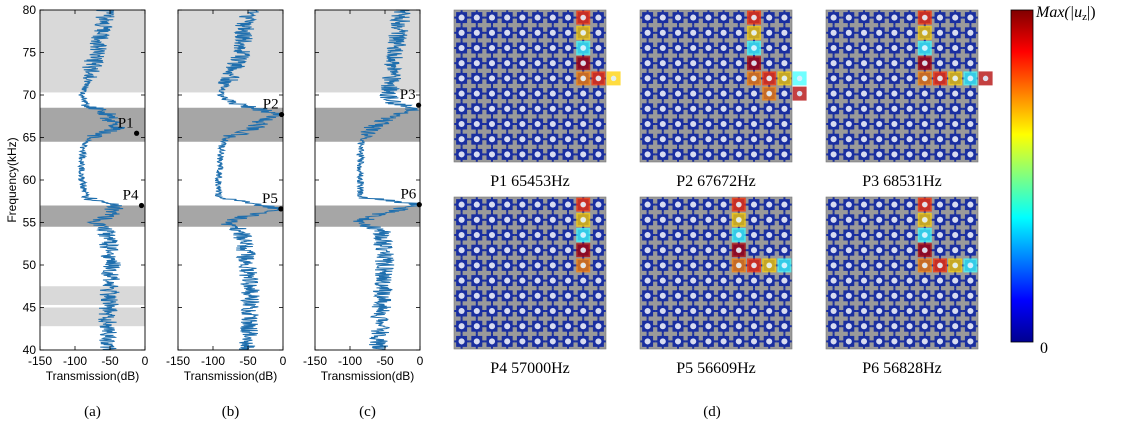  What do you see at coordinates (248, 361) in the screenshot?
I see `x-tick-label: -50` at bounding box center [248, 361].